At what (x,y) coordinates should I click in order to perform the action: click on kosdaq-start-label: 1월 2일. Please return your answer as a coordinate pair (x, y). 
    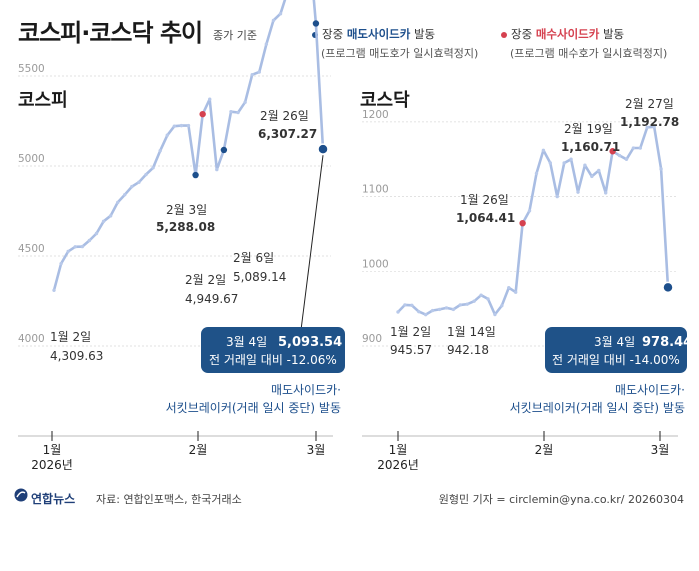
    Looking at the image, I should click on (410, 332).